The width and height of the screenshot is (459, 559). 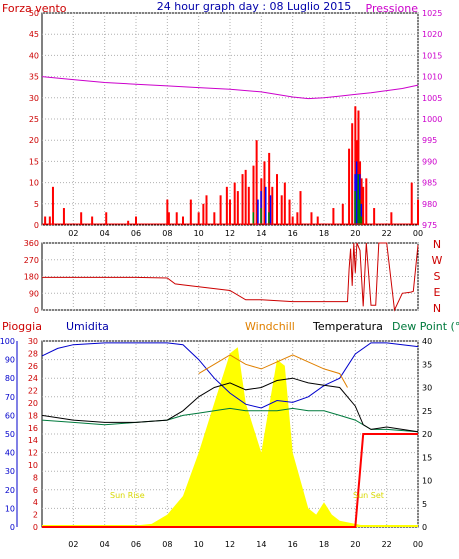 I want to click on wind-tick-label: 50, so click(x=34, y=13).